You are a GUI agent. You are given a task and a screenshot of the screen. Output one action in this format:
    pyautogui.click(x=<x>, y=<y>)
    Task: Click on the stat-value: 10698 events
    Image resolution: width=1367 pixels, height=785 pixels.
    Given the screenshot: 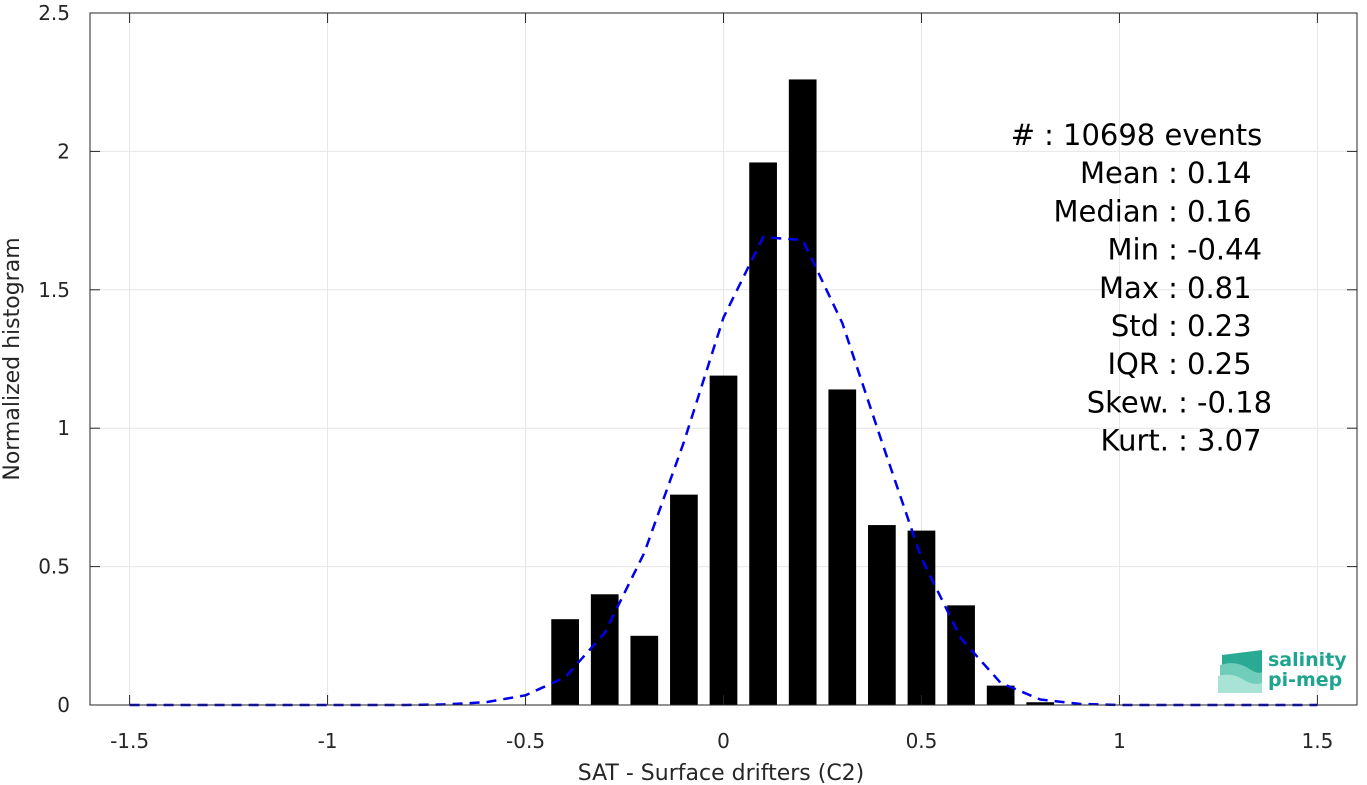 What is the action you would take?
    pyautogui.click(x=1162, y=135)
    